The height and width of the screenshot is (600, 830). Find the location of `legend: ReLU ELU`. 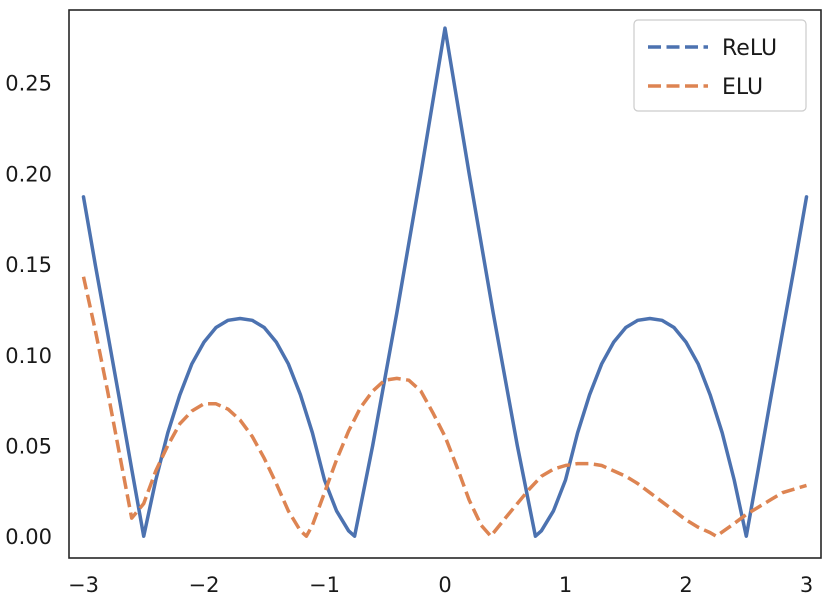

legend: ReLU ELU is located at coordinates (720, 65).